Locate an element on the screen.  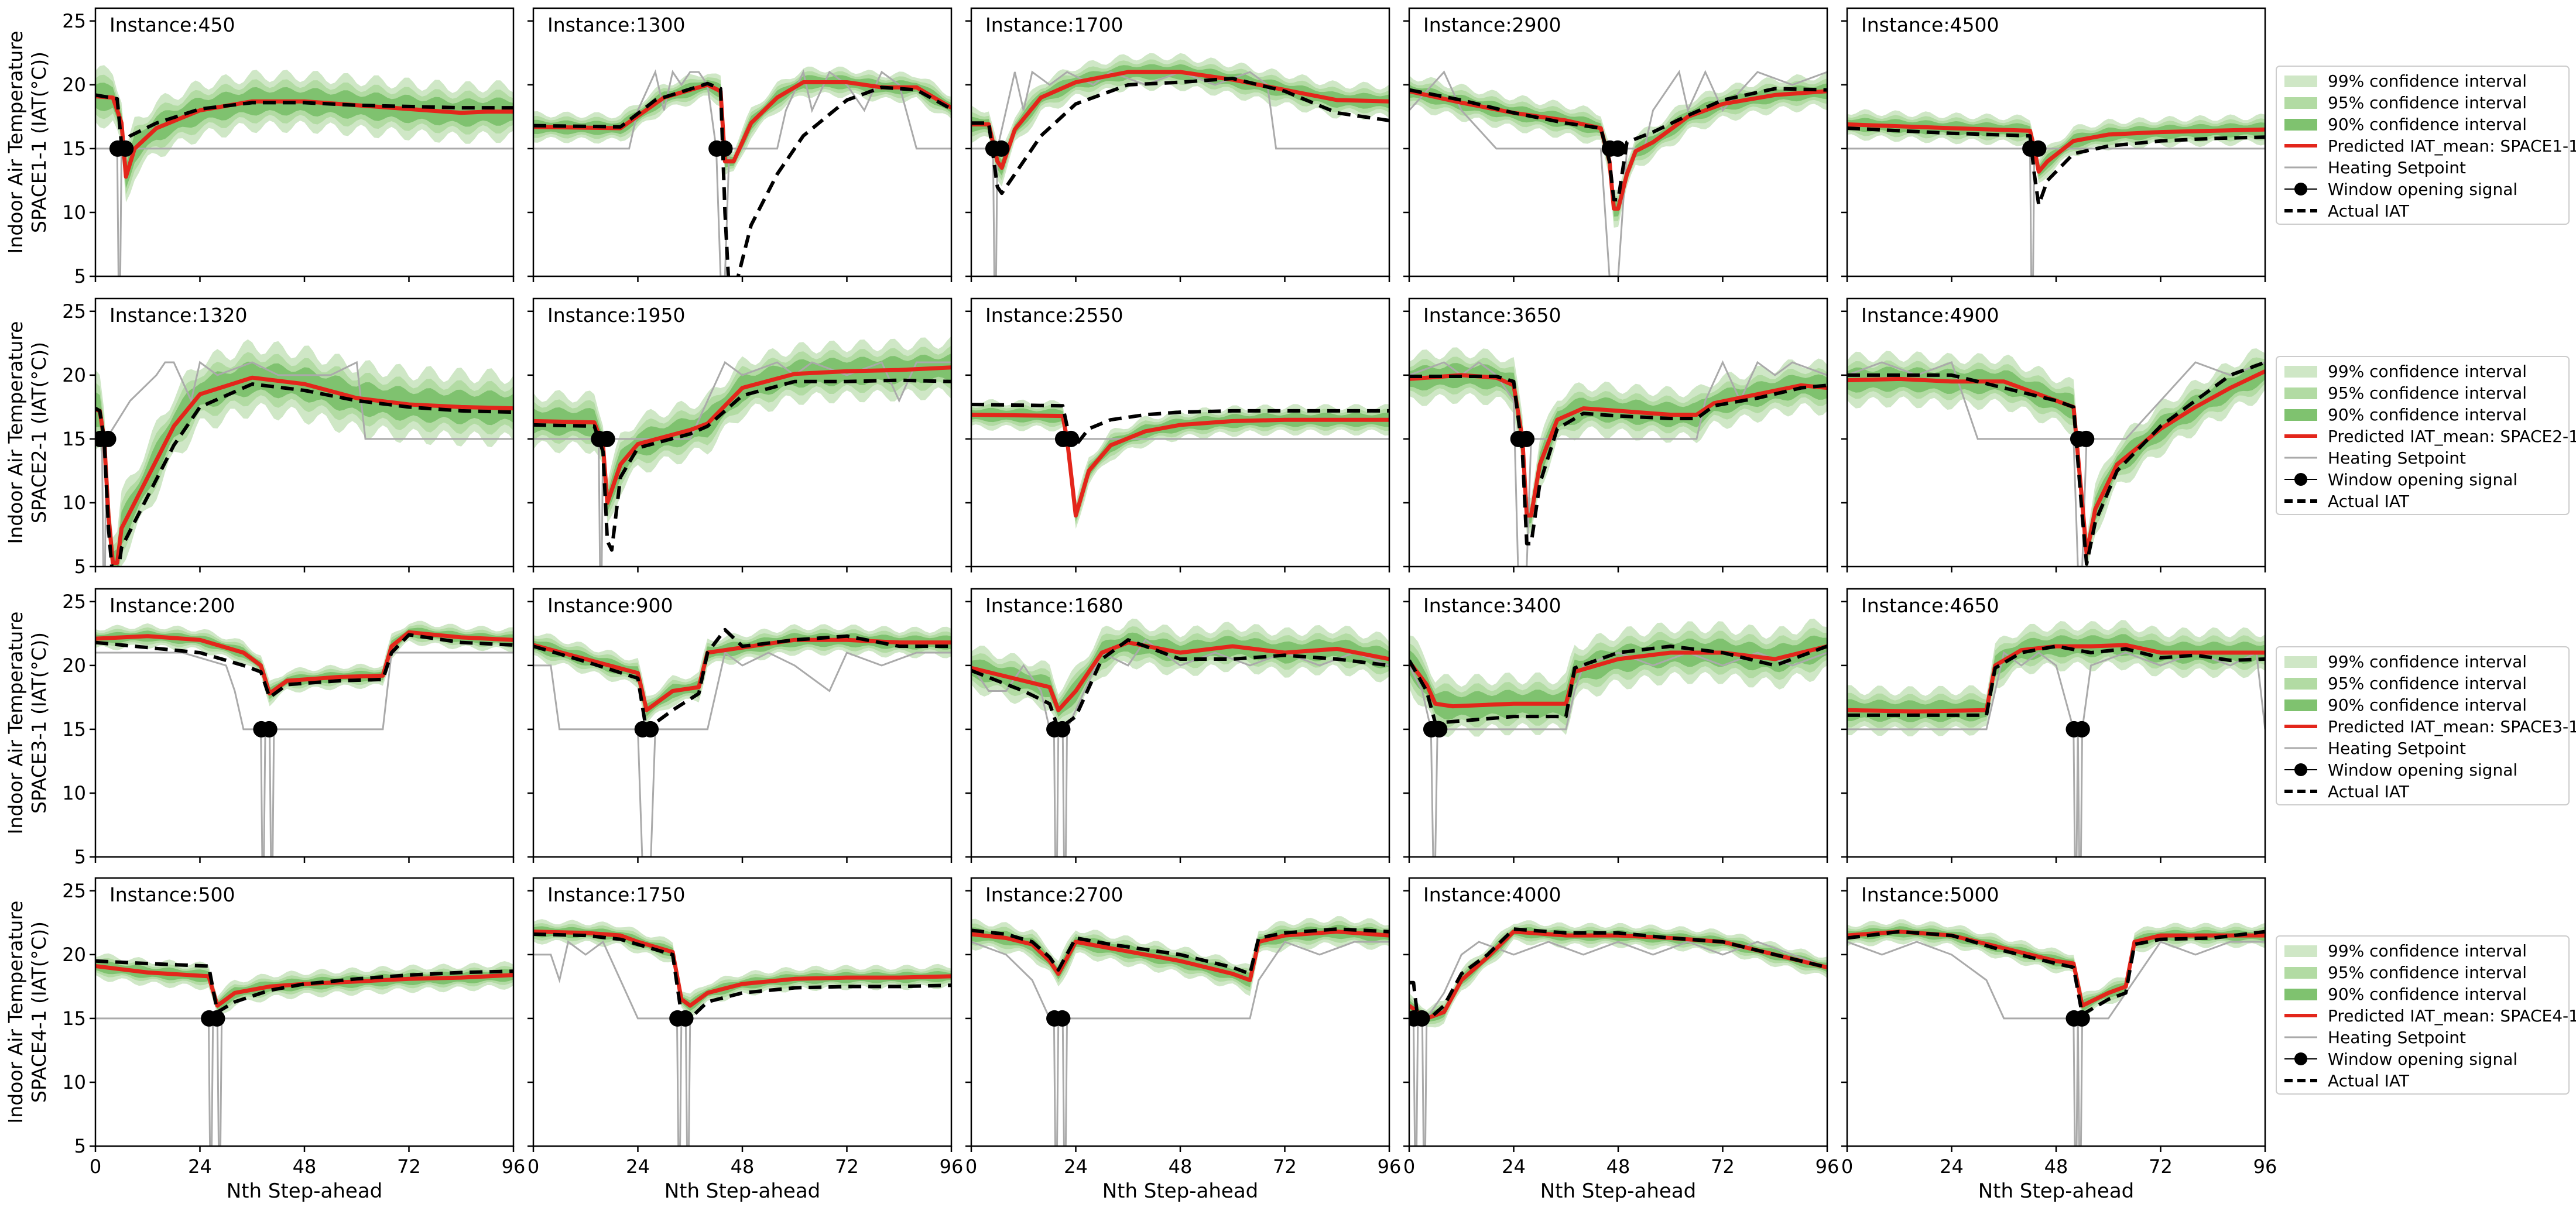
instance-label: Instance:500 is located at coordinates (172, 894).